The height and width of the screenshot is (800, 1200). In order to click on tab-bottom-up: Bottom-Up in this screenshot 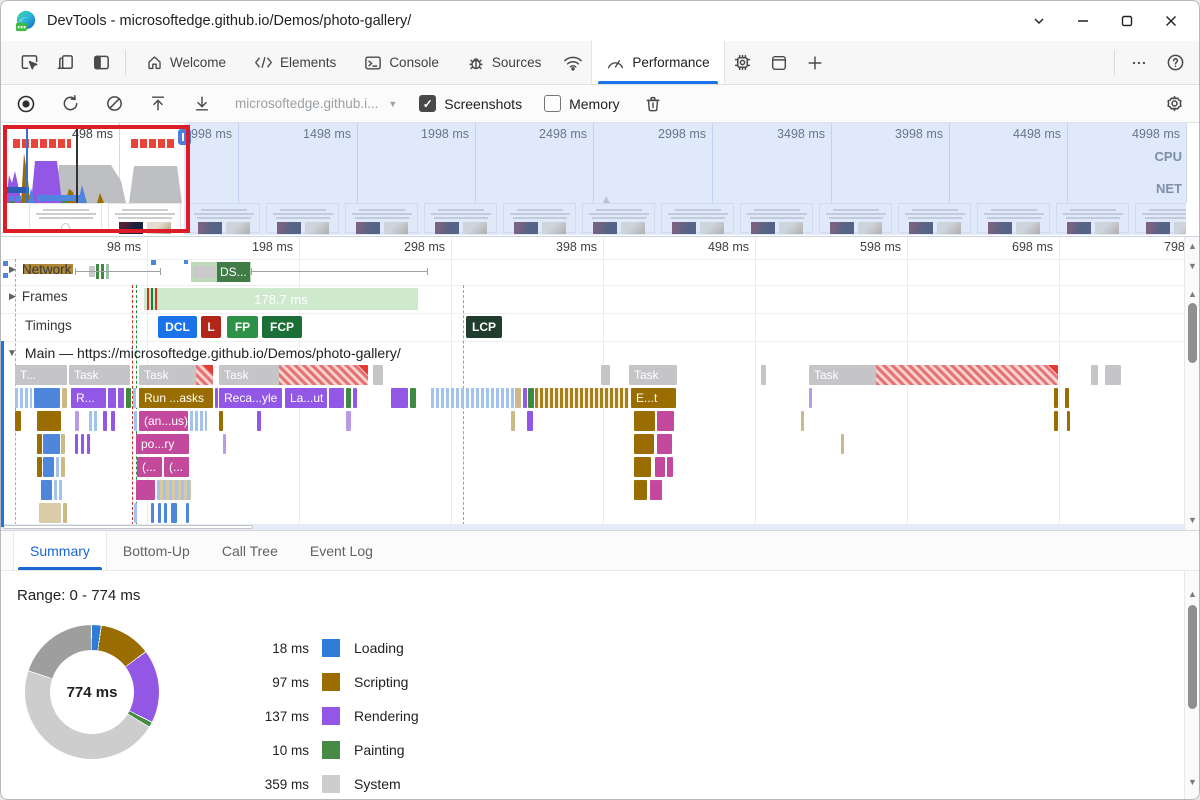, I will do `click(156, 550)`.